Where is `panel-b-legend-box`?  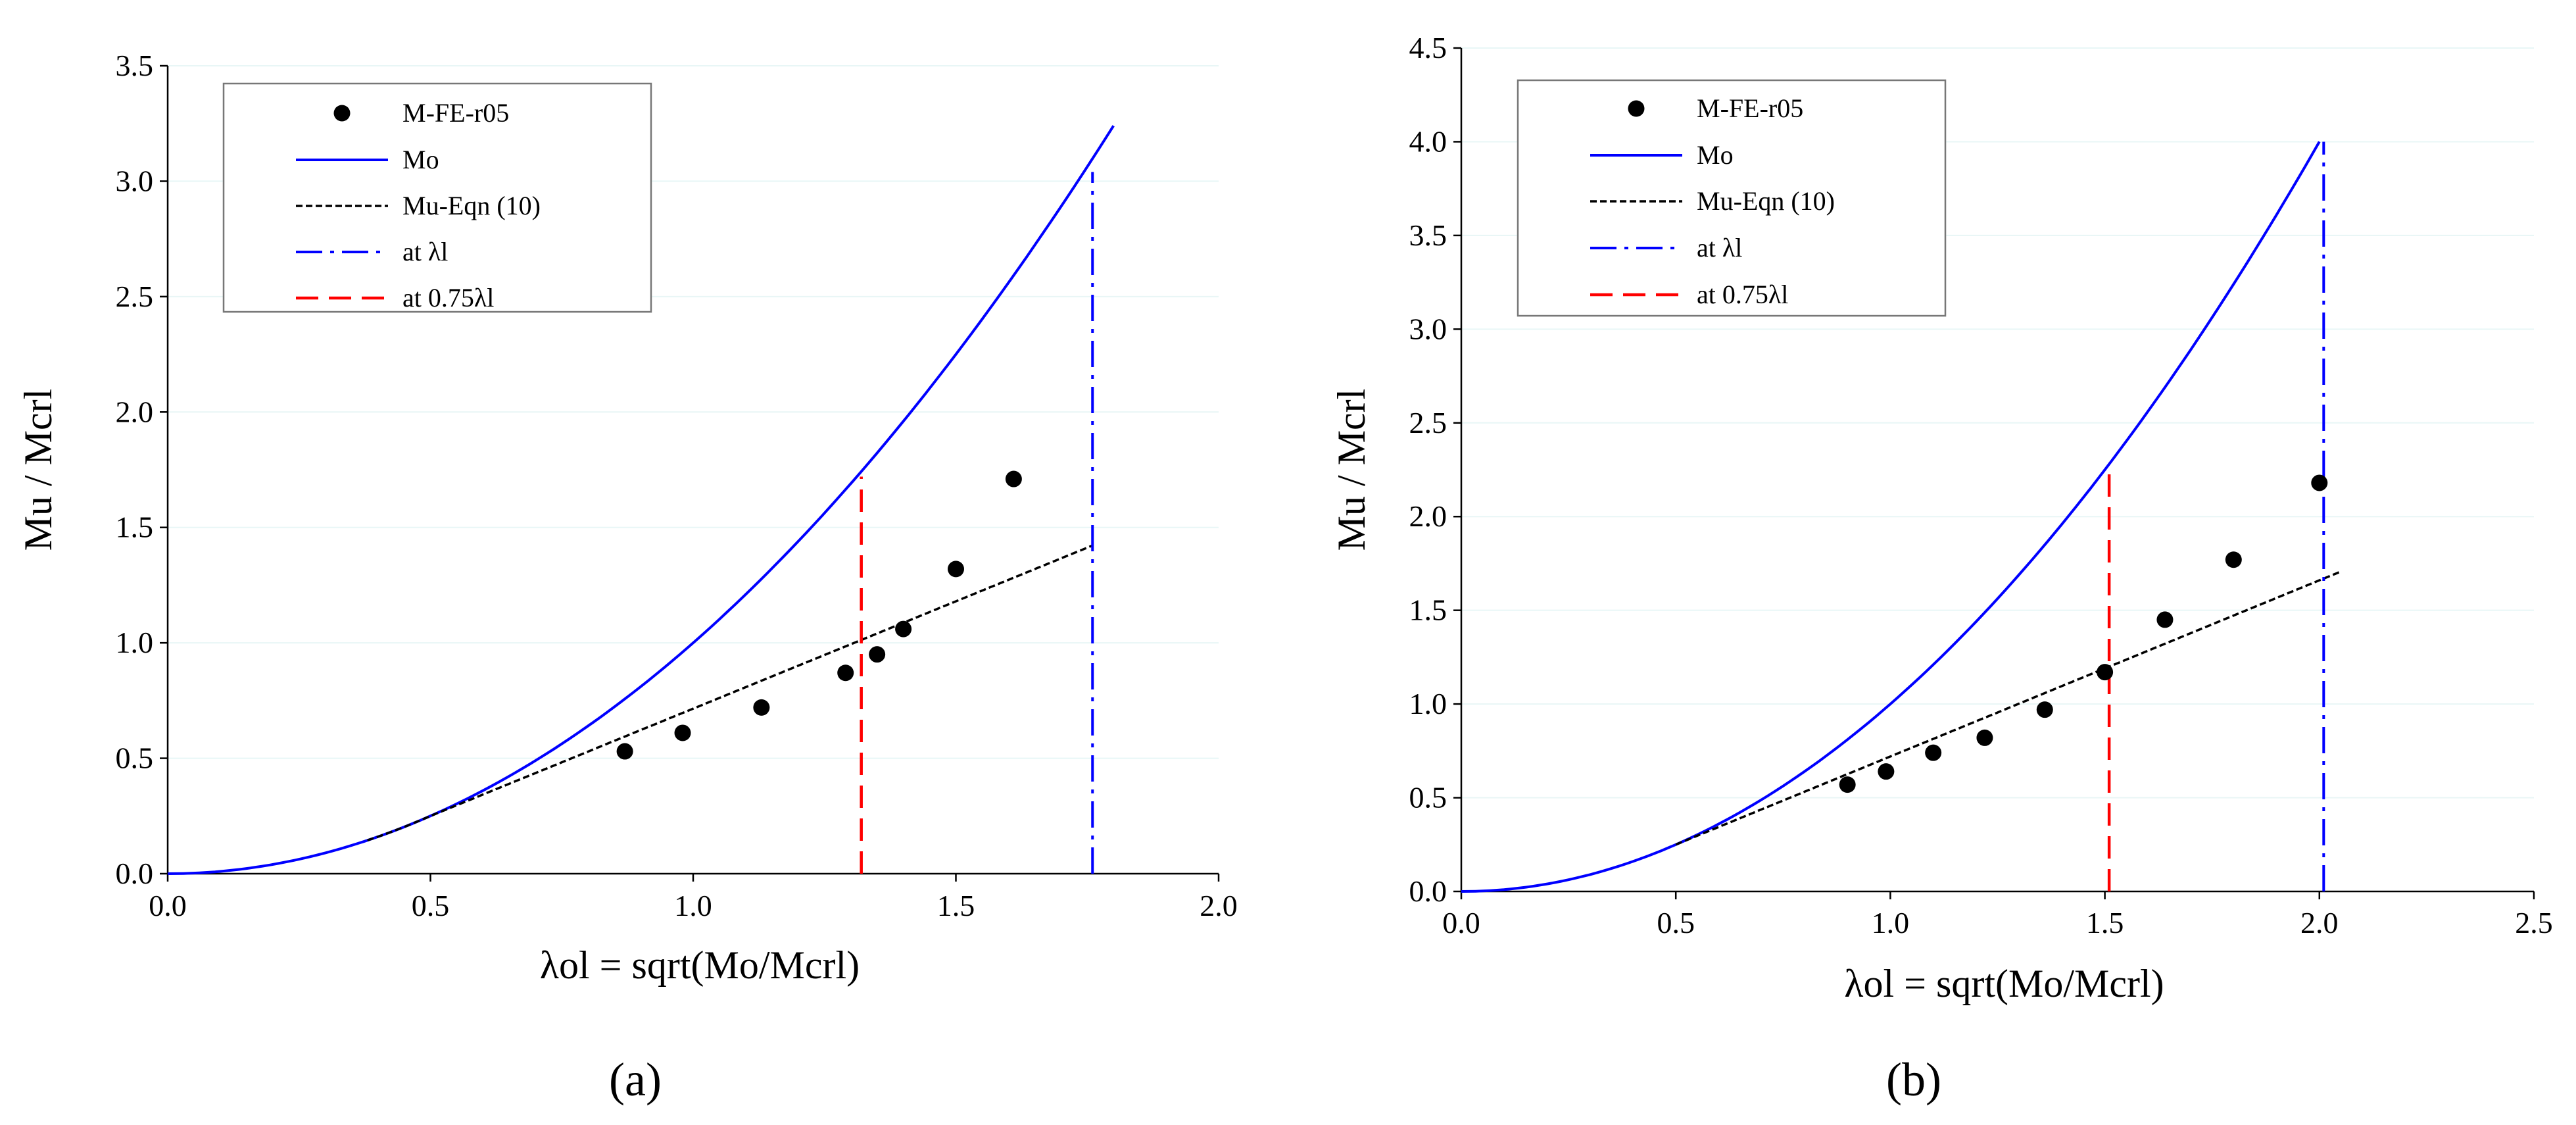 panel-b-legend-box is located at coordinates (1732, 198).